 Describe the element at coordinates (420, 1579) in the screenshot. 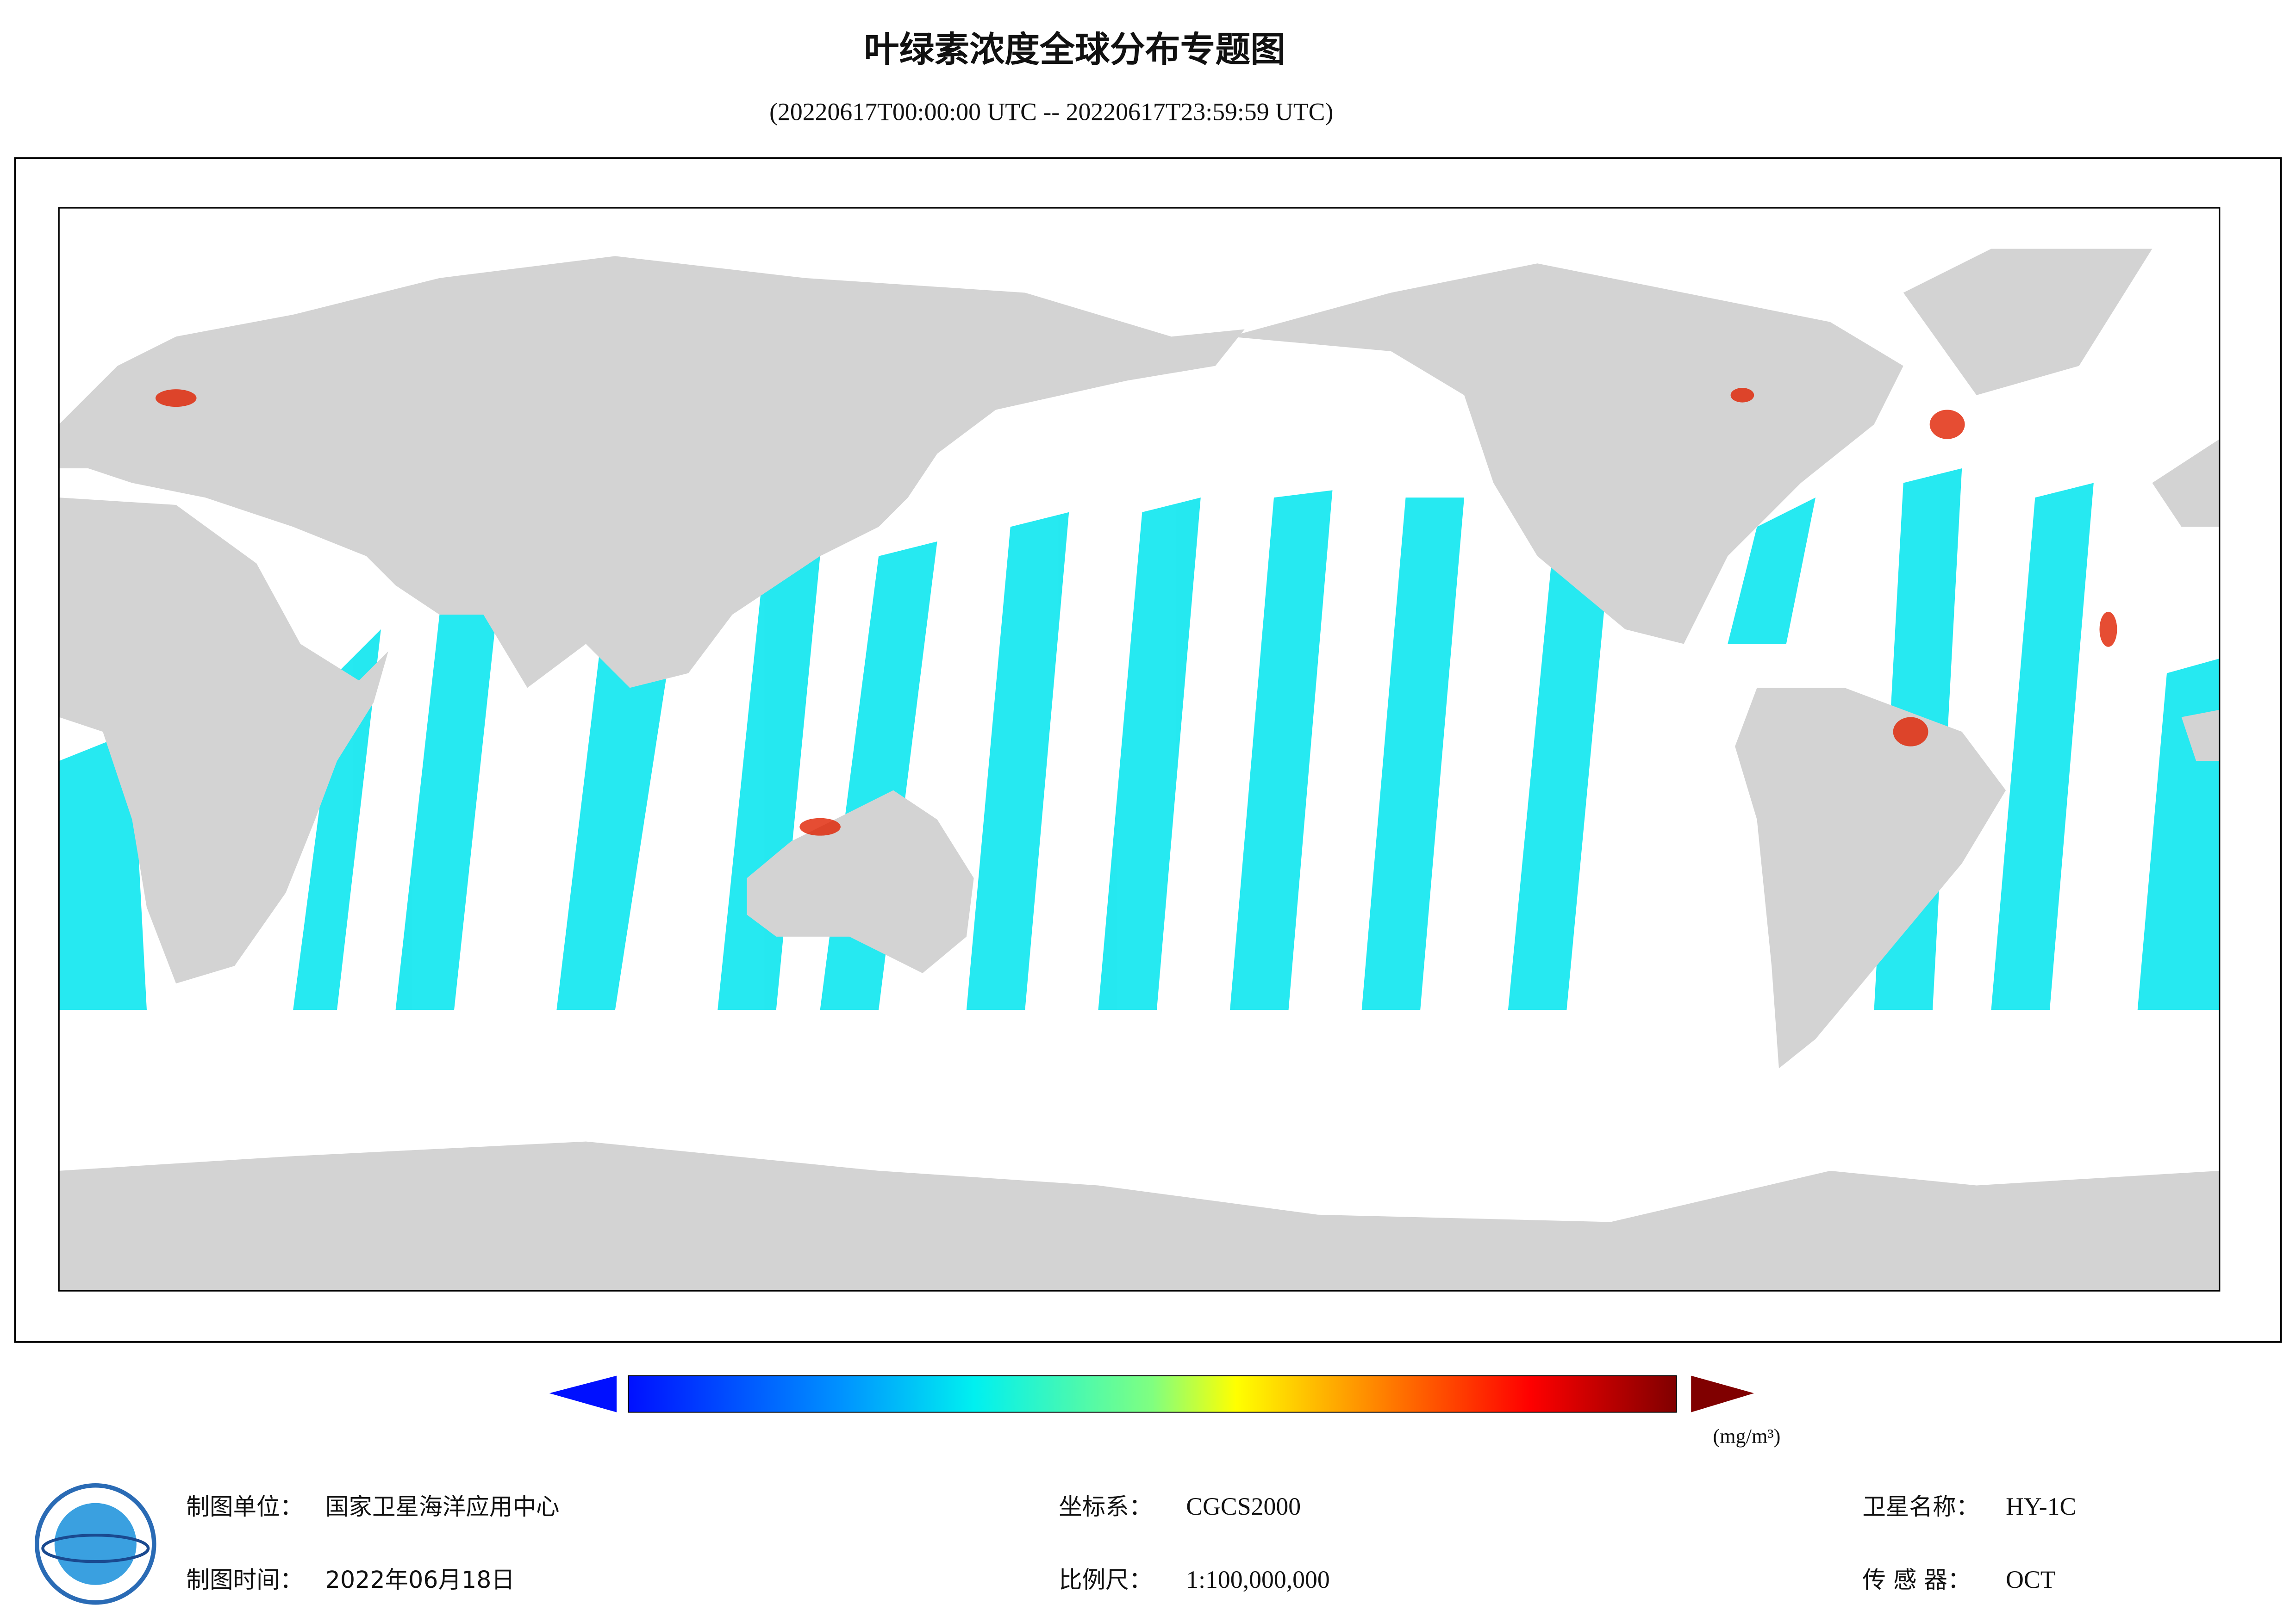

I see `date: 2022年06月18日` at that location.